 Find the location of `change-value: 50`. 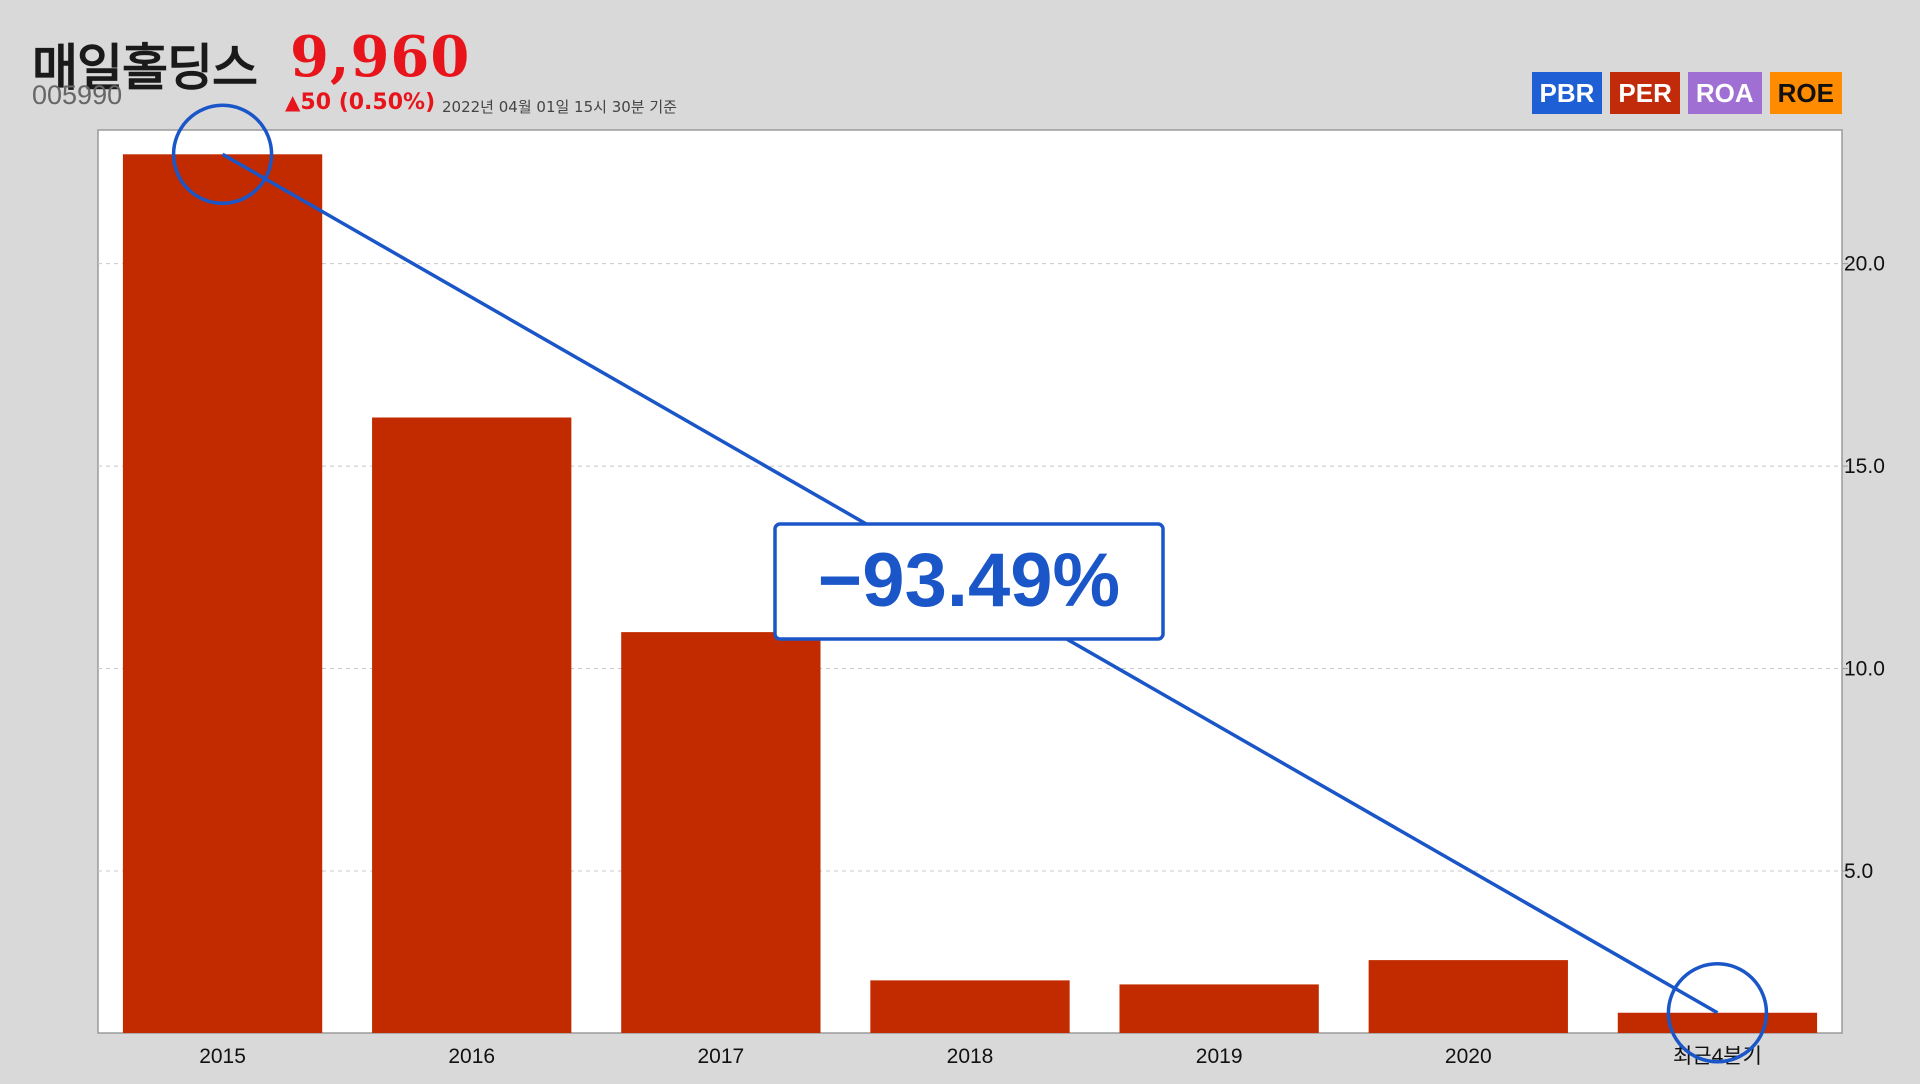

change-value: 50 is located at coordinates (316, 102).